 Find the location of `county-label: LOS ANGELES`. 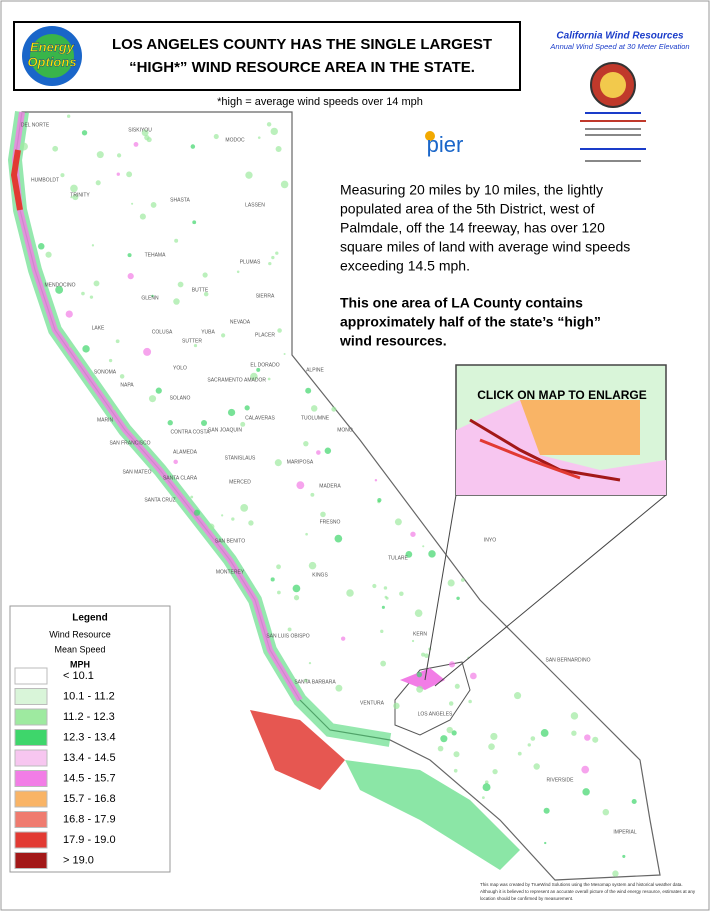

county-label: LOS ANGELES is located at coordinates (435, 714).